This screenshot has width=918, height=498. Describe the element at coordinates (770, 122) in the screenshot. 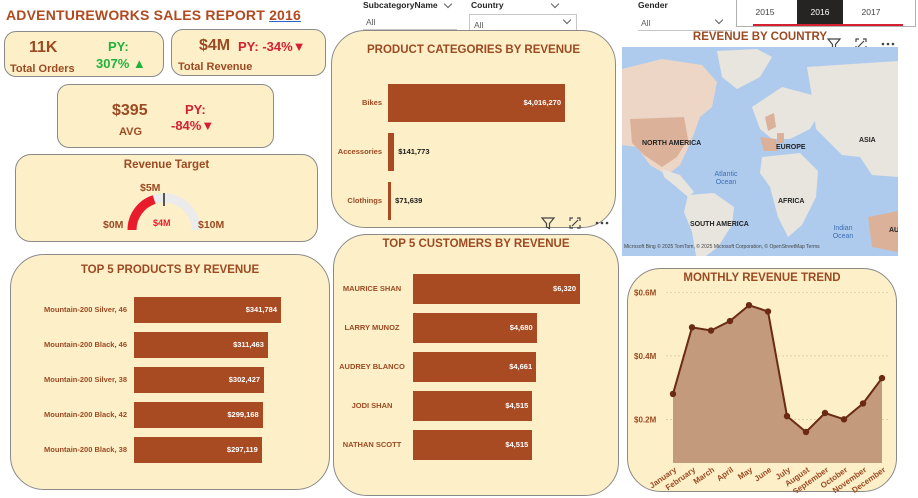

I see `map-highlight-uk` at that location.